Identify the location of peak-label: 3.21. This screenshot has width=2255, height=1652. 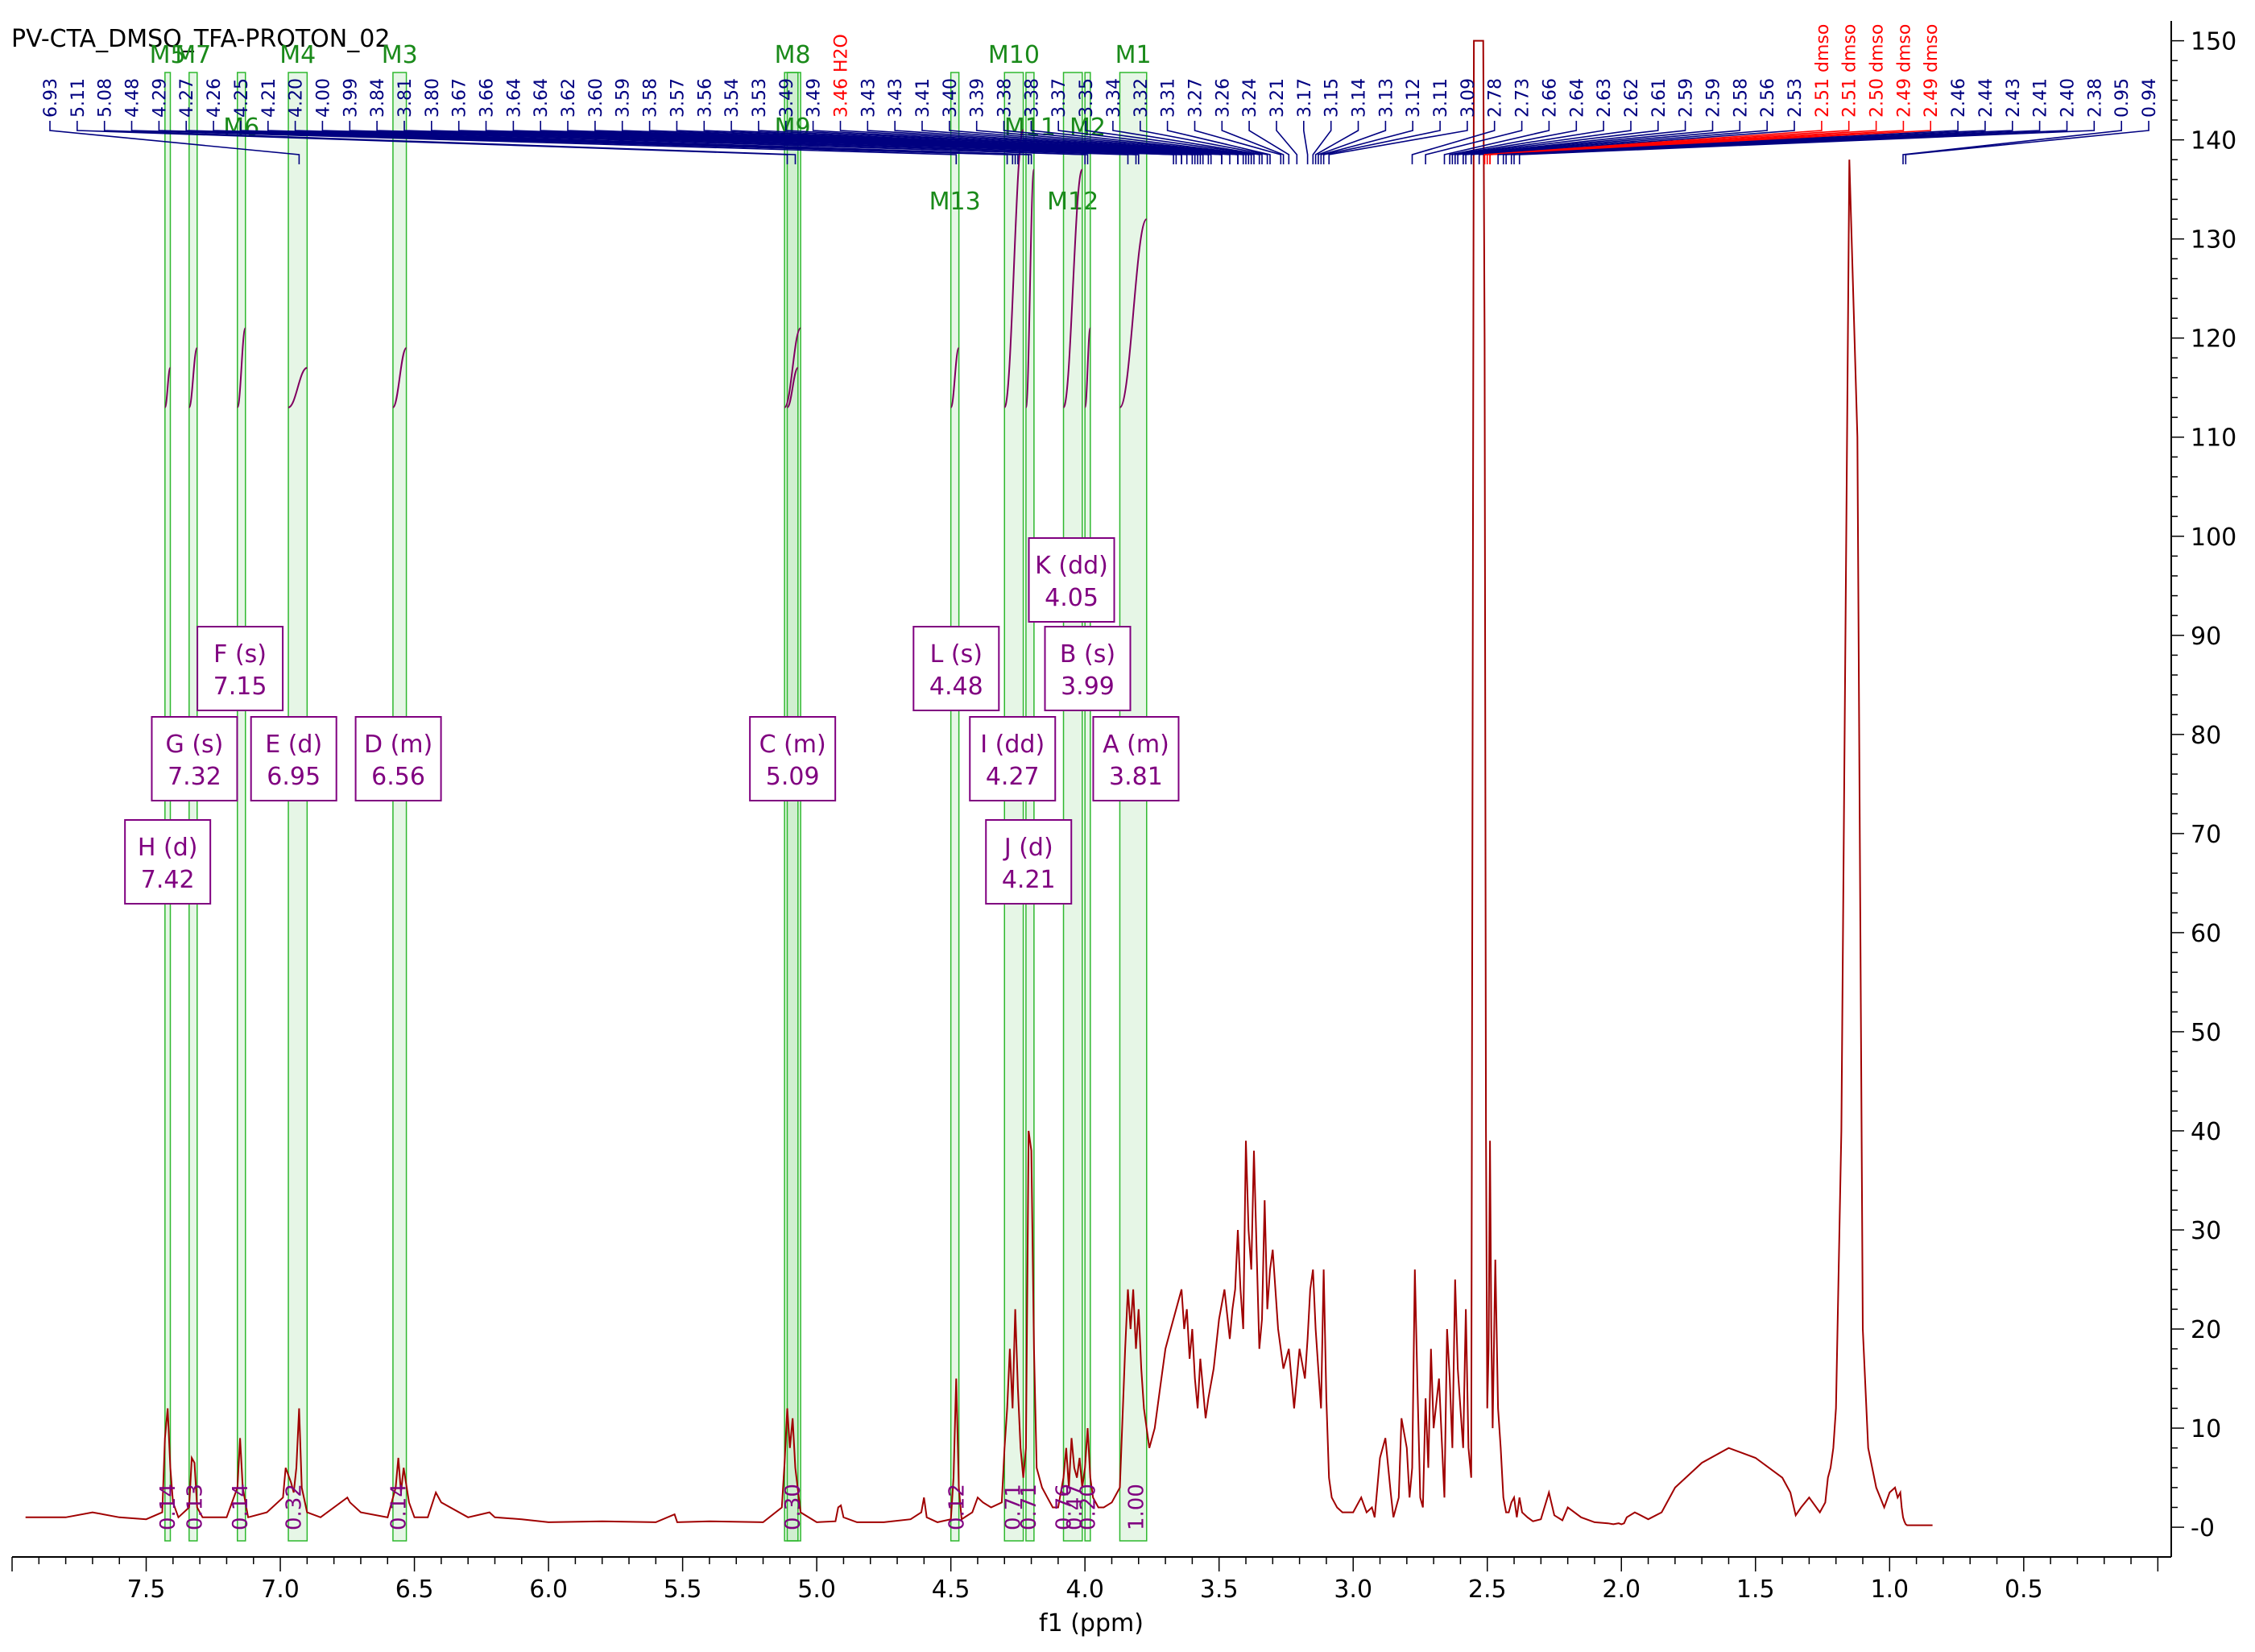
(1278, 98).